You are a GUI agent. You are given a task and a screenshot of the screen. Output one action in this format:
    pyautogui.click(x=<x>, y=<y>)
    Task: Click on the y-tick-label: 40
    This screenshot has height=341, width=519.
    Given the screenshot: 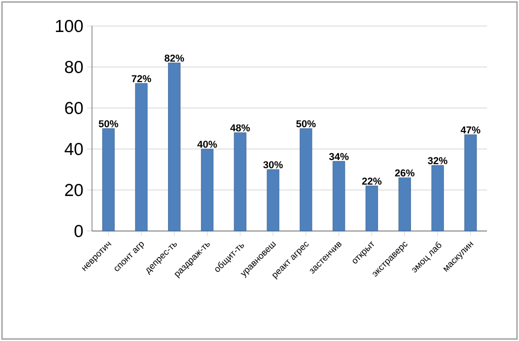 What is the action you would take?
    pyautogui.click(x=73, y=149)
    